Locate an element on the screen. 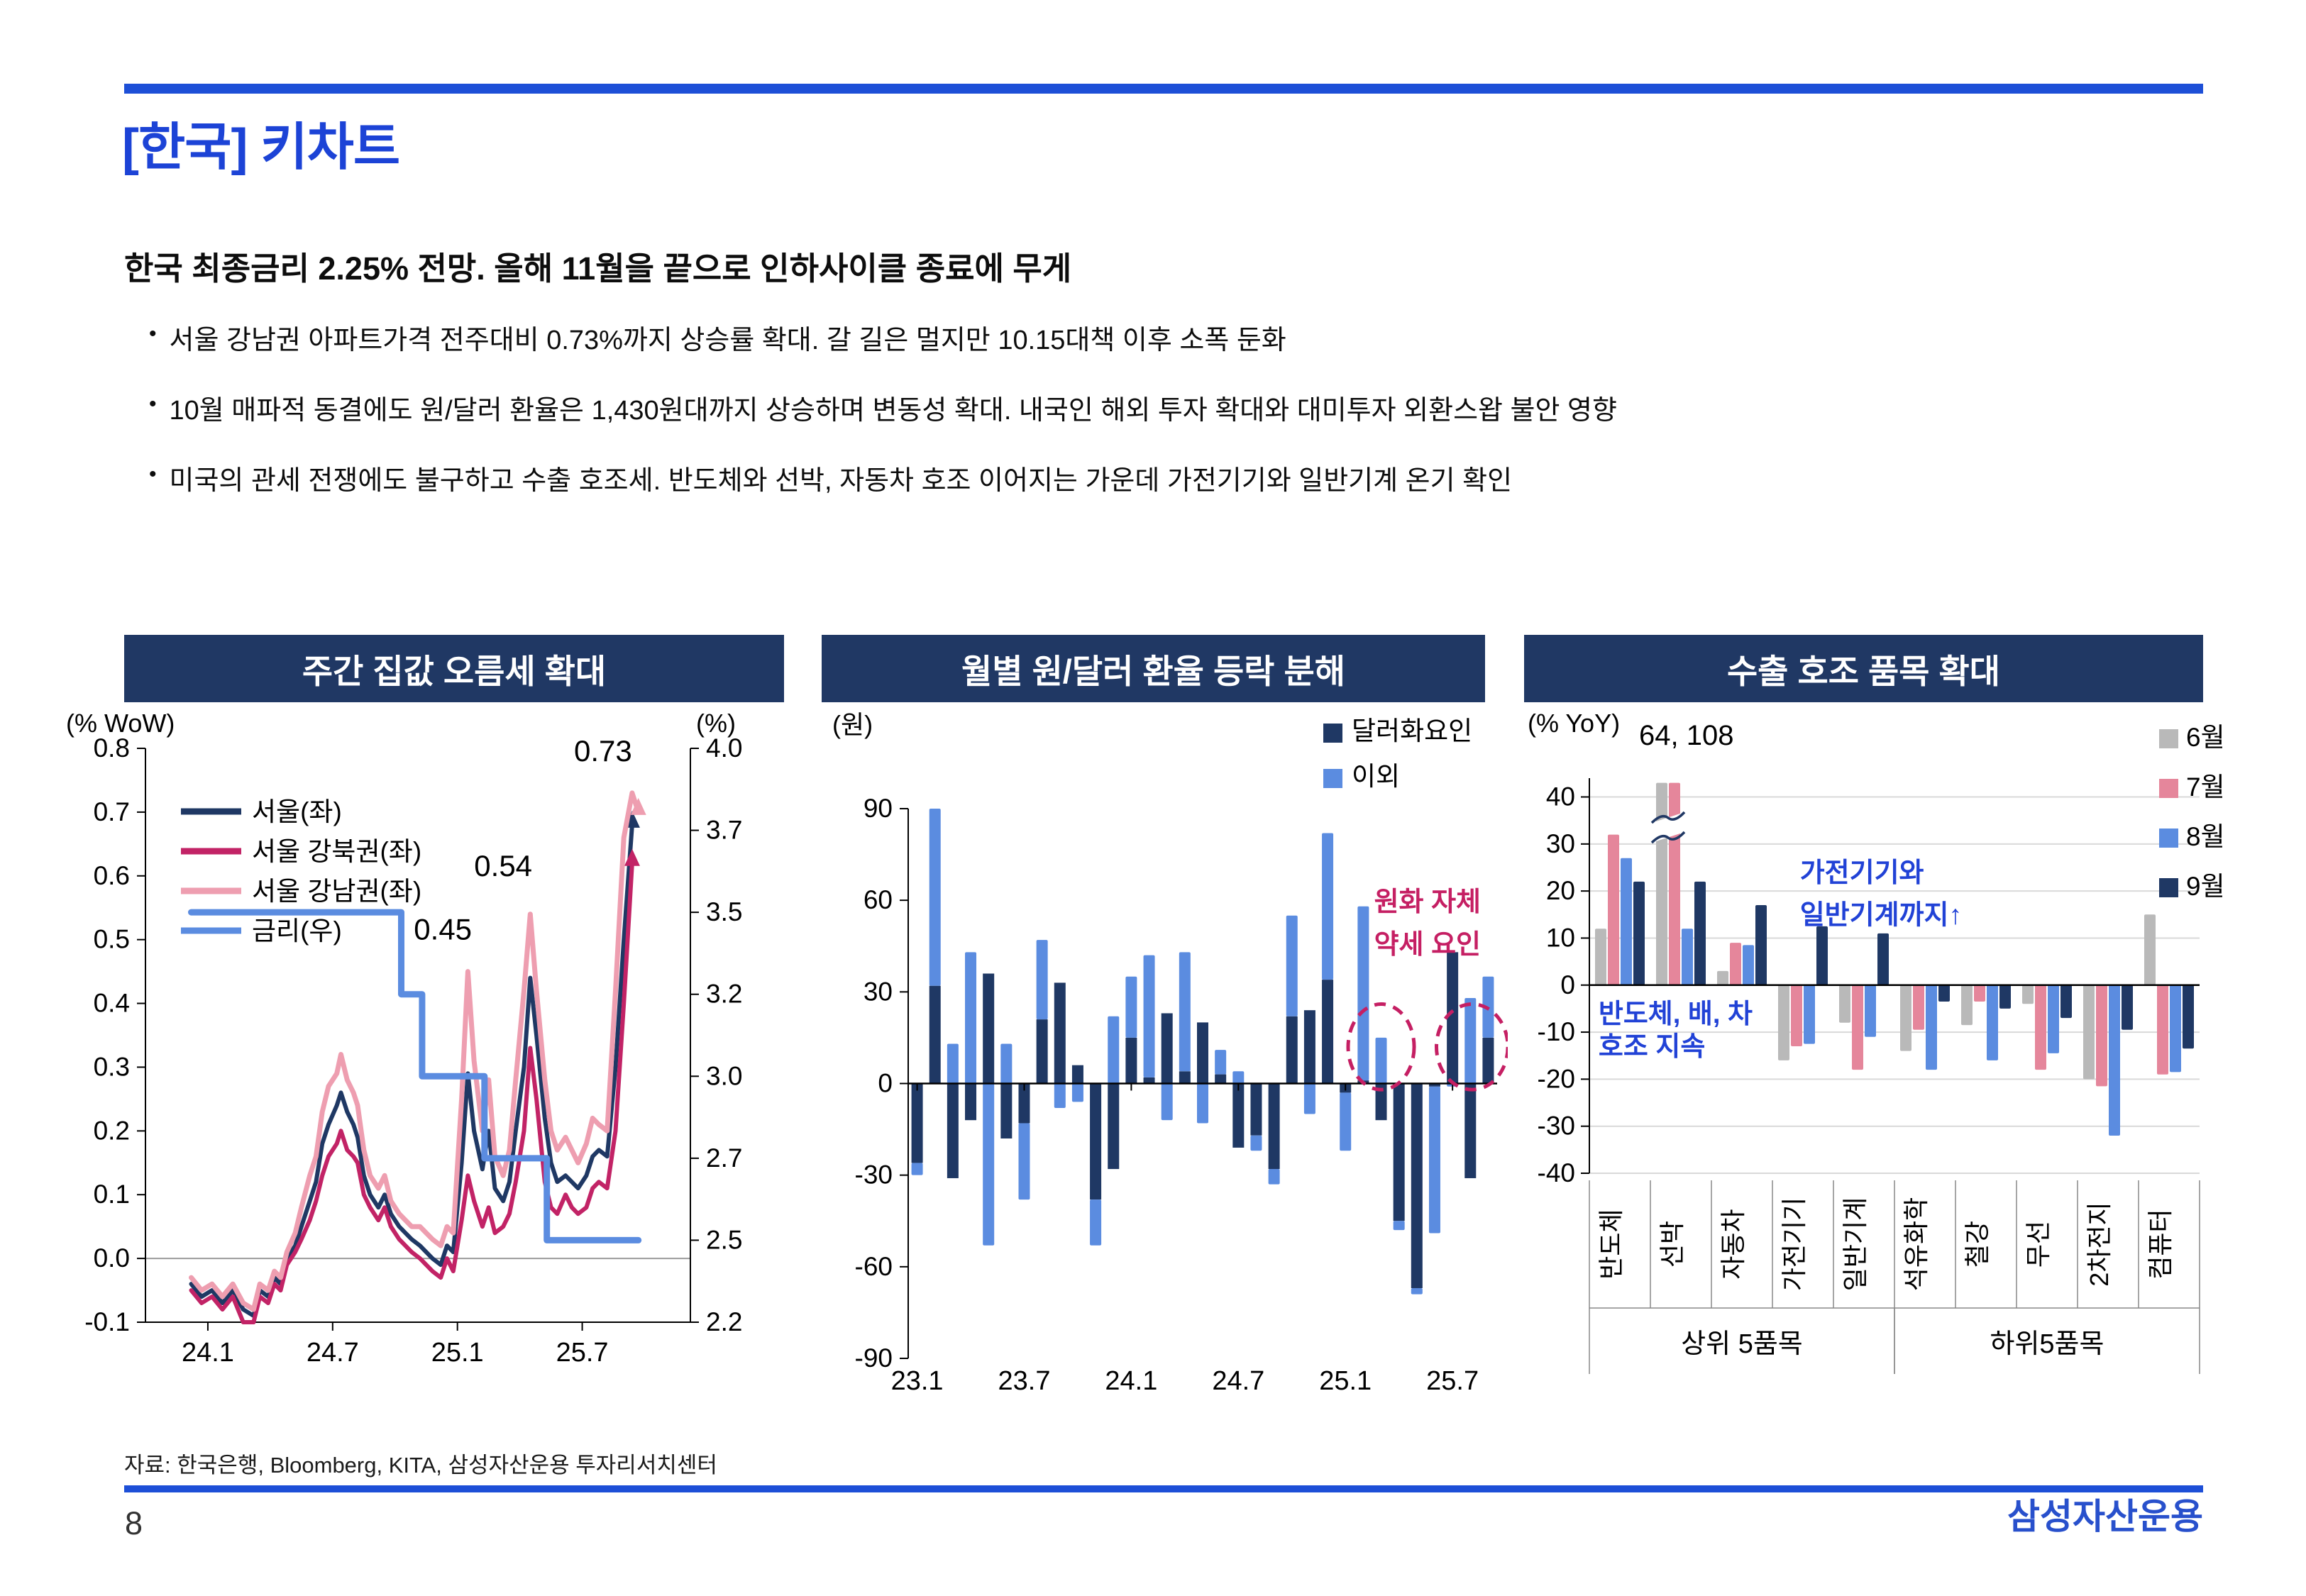 This screenshot has height=1596, width=2306. svg-text: 4.00 is located at coordinates (724, 748).